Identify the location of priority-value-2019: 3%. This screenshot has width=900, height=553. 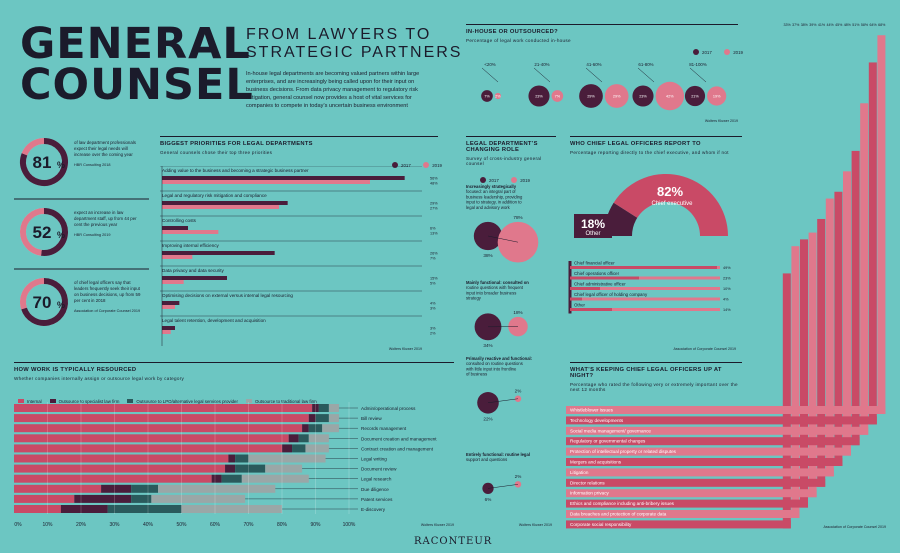
(433, 309).